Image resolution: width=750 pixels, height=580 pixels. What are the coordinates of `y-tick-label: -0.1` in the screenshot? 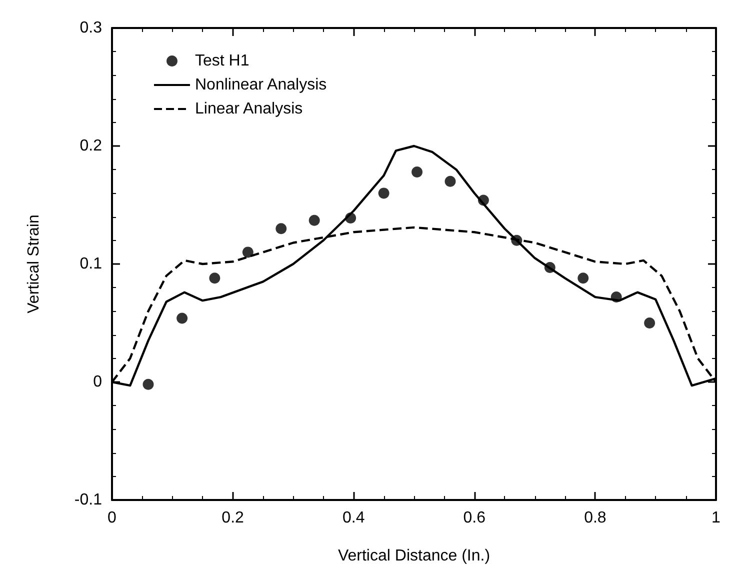 It's located at (88, 500).